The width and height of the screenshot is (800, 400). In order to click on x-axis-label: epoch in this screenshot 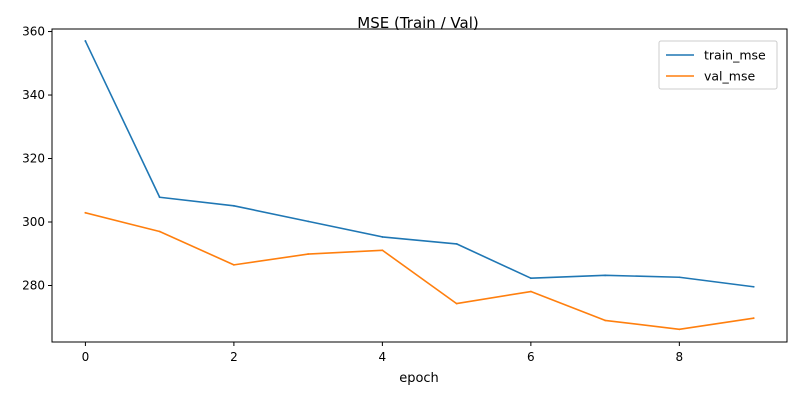, I will do `click(419, 378)`.